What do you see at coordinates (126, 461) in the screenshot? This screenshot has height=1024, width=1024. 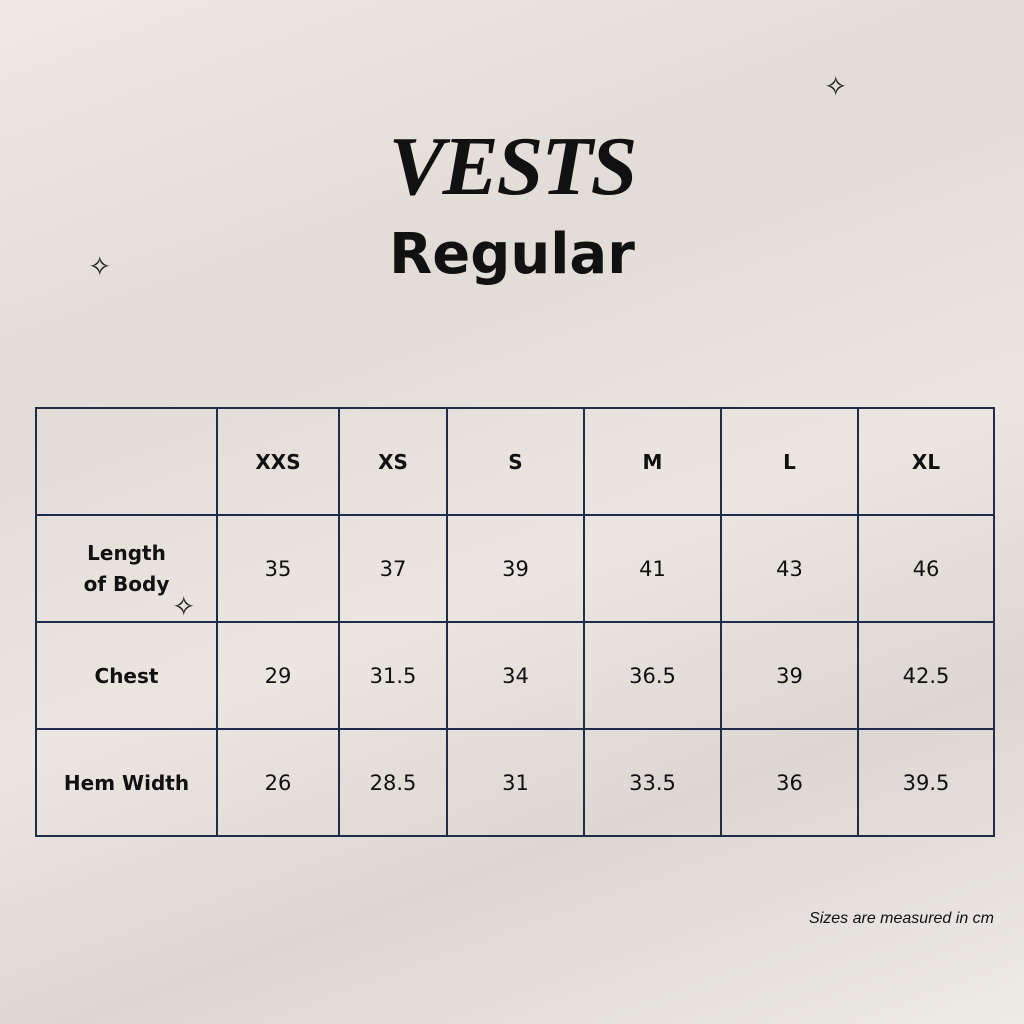 I see `header-cell` at bounding box center [126, 461].